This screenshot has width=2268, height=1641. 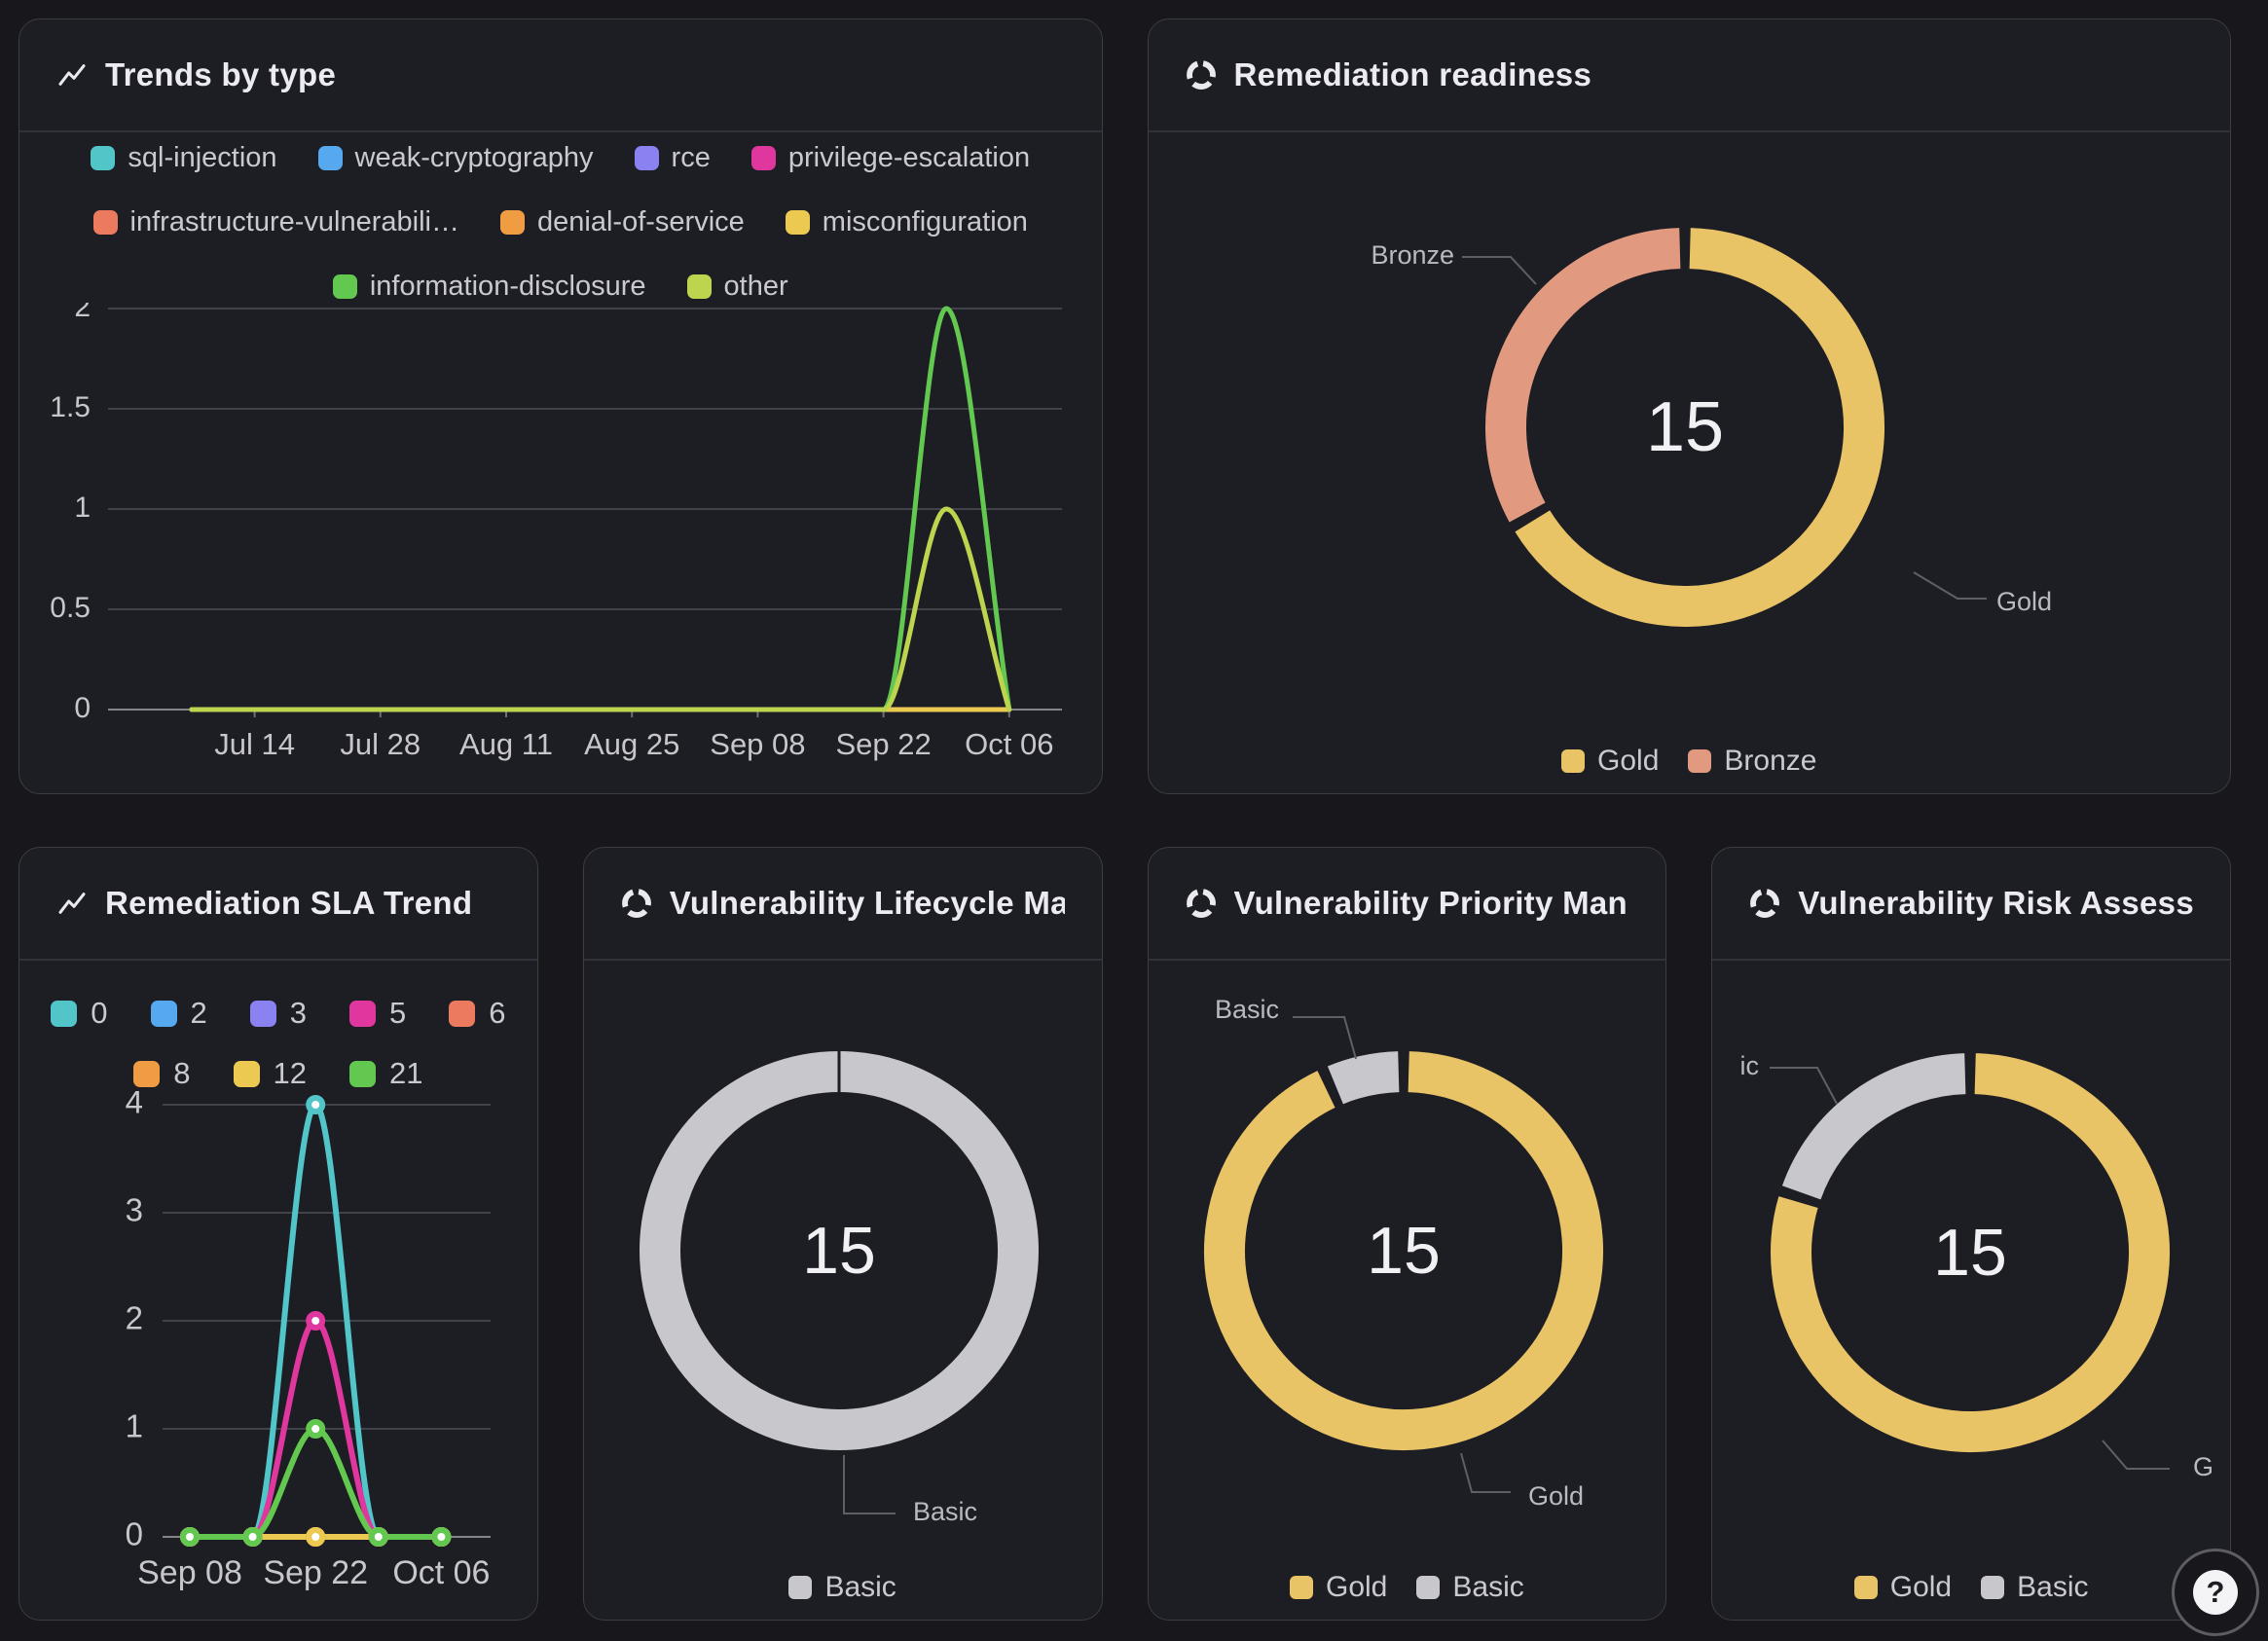 I want to click on legend-label: denial-of-service, so click(x=641, y=221).